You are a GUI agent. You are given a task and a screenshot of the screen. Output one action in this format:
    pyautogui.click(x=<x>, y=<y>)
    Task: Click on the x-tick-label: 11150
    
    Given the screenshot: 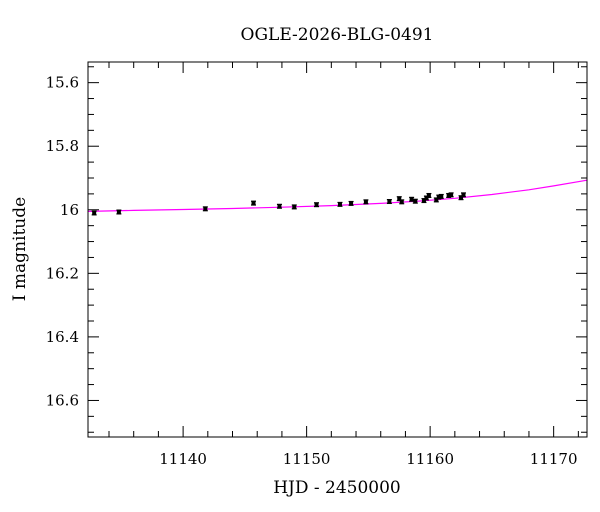 What is the action you would take?
    pyautogui.click(x=307, y=459)
    